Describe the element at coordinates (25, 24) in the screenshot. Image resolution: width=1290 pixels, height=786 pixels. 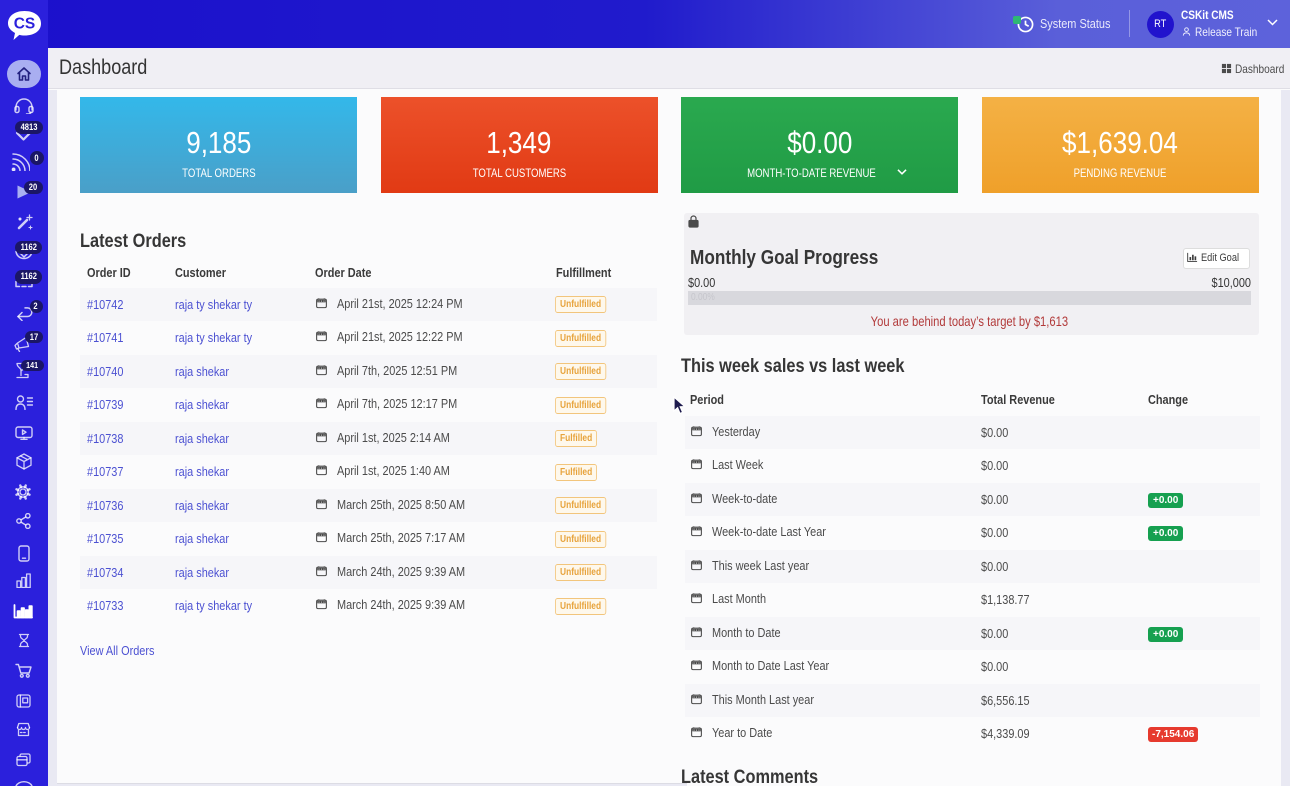
I see `svg-text: CS` at that location.